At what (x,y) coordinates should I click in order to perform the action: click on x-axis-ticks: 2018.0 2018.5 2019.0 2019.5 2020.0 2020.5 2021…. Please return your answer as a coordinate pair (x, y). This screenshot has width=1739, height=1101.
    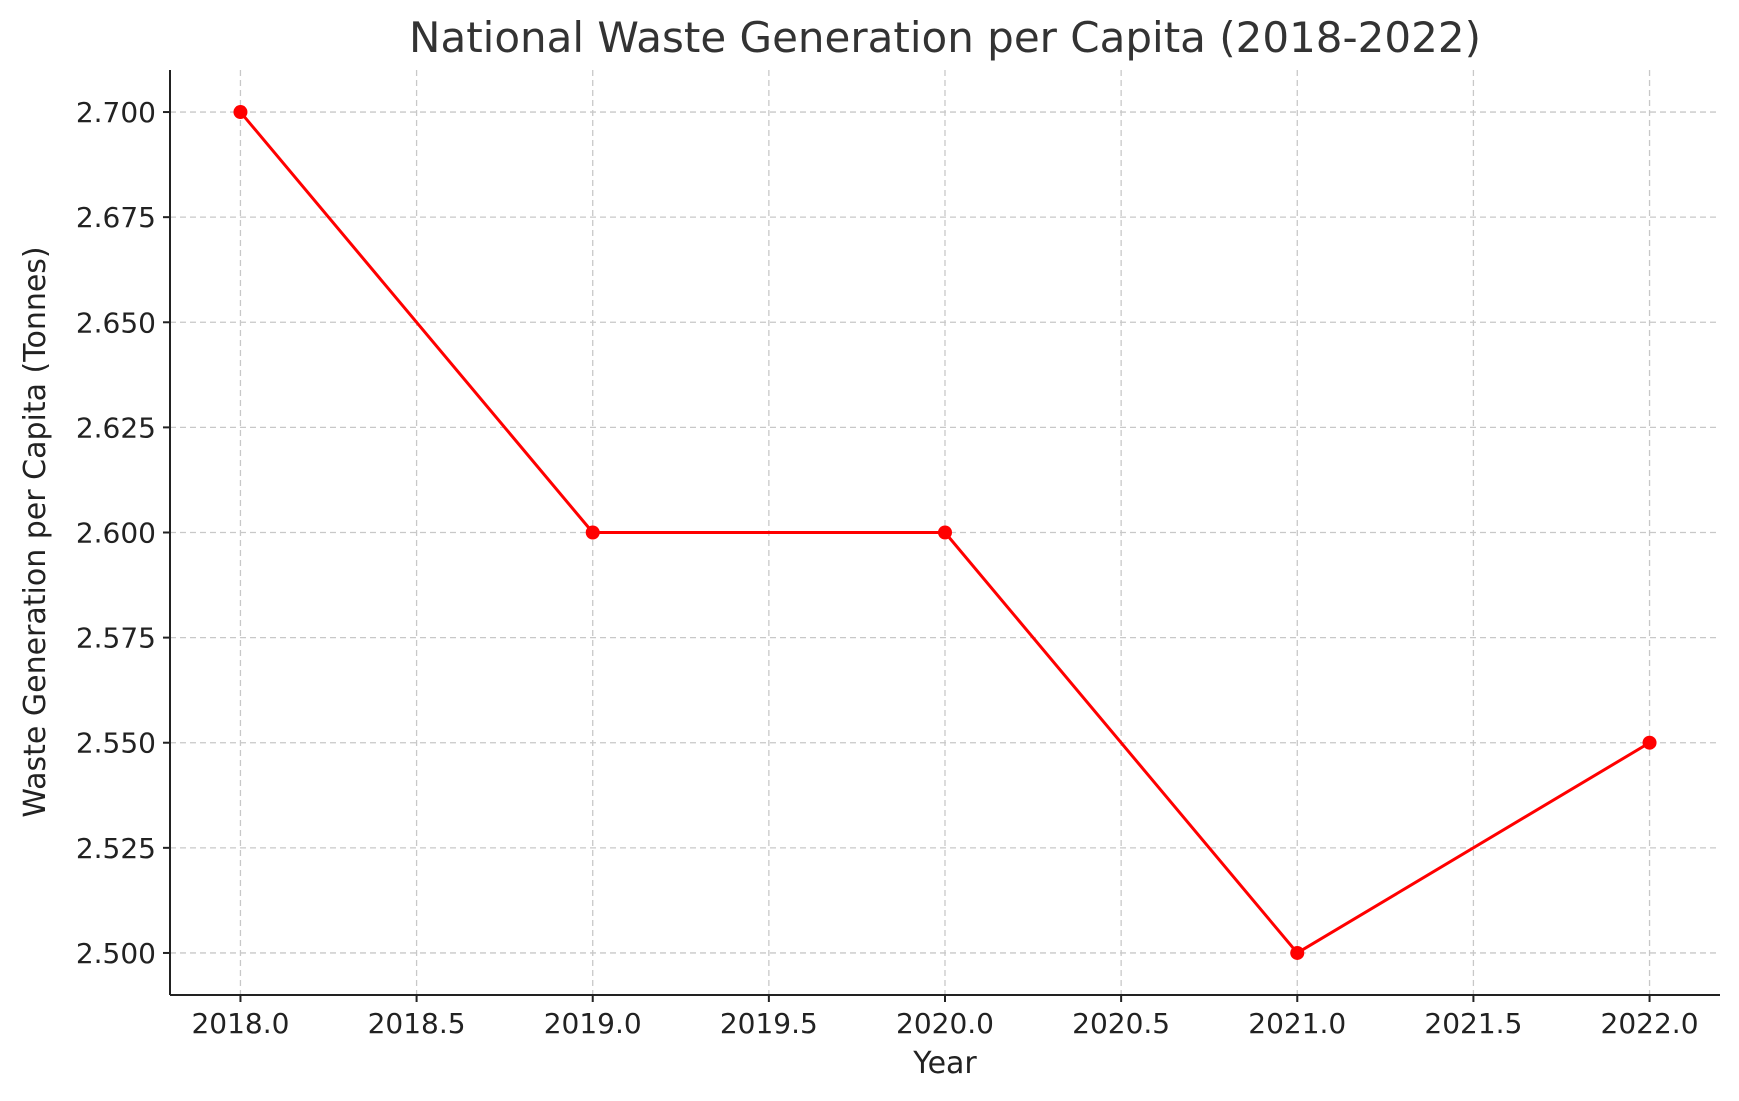
    Looking at the image, I should click on (945, 1017).